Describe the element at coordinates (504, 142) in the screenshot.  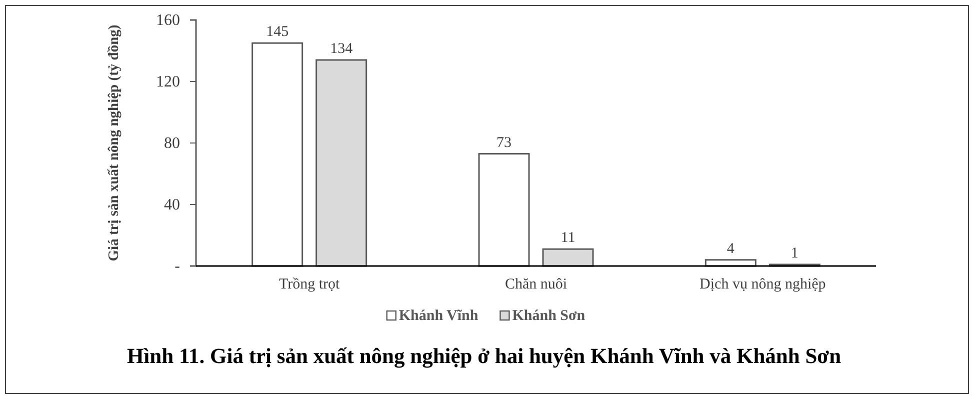
I see `data-label: 73` at that location.